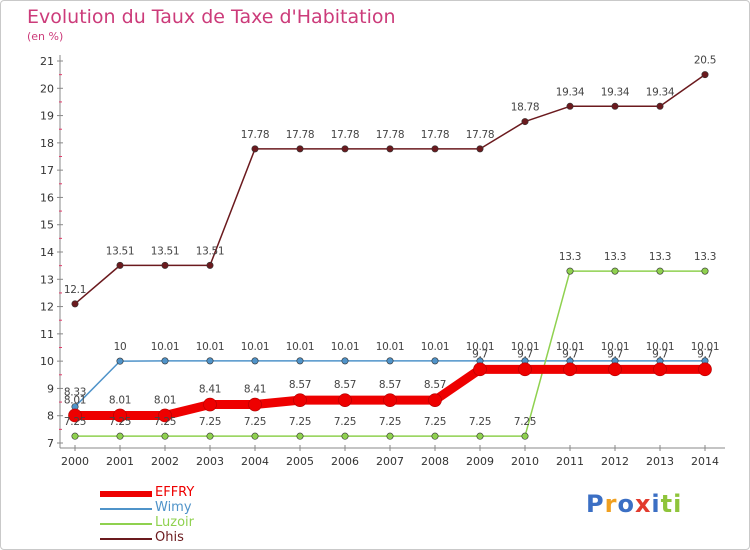 Image resolution: width=750 pixels, height=550 pixels. What do you see at coordinates (705, 61) in the screenshot?
I see `data-label-ohis: 20.5` at bounding box center [705, 61].